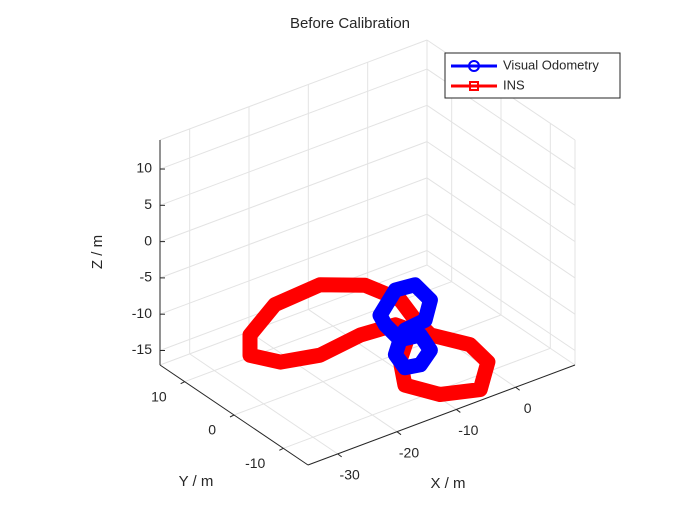 This screenshot has width=700, height=525. I want to click on z-tick-label: -5, so click(146, 277).